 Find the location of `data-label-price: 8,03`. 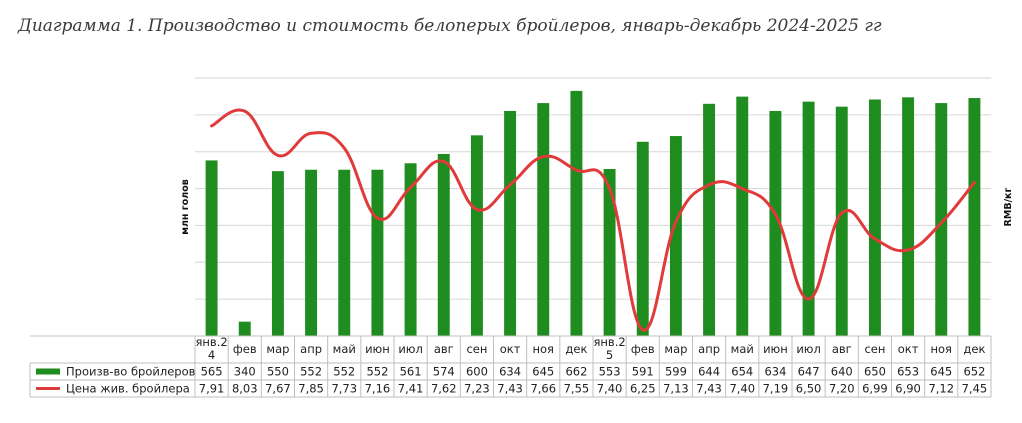

data-label-price: 8,03 is located at coordinates (245, 389).